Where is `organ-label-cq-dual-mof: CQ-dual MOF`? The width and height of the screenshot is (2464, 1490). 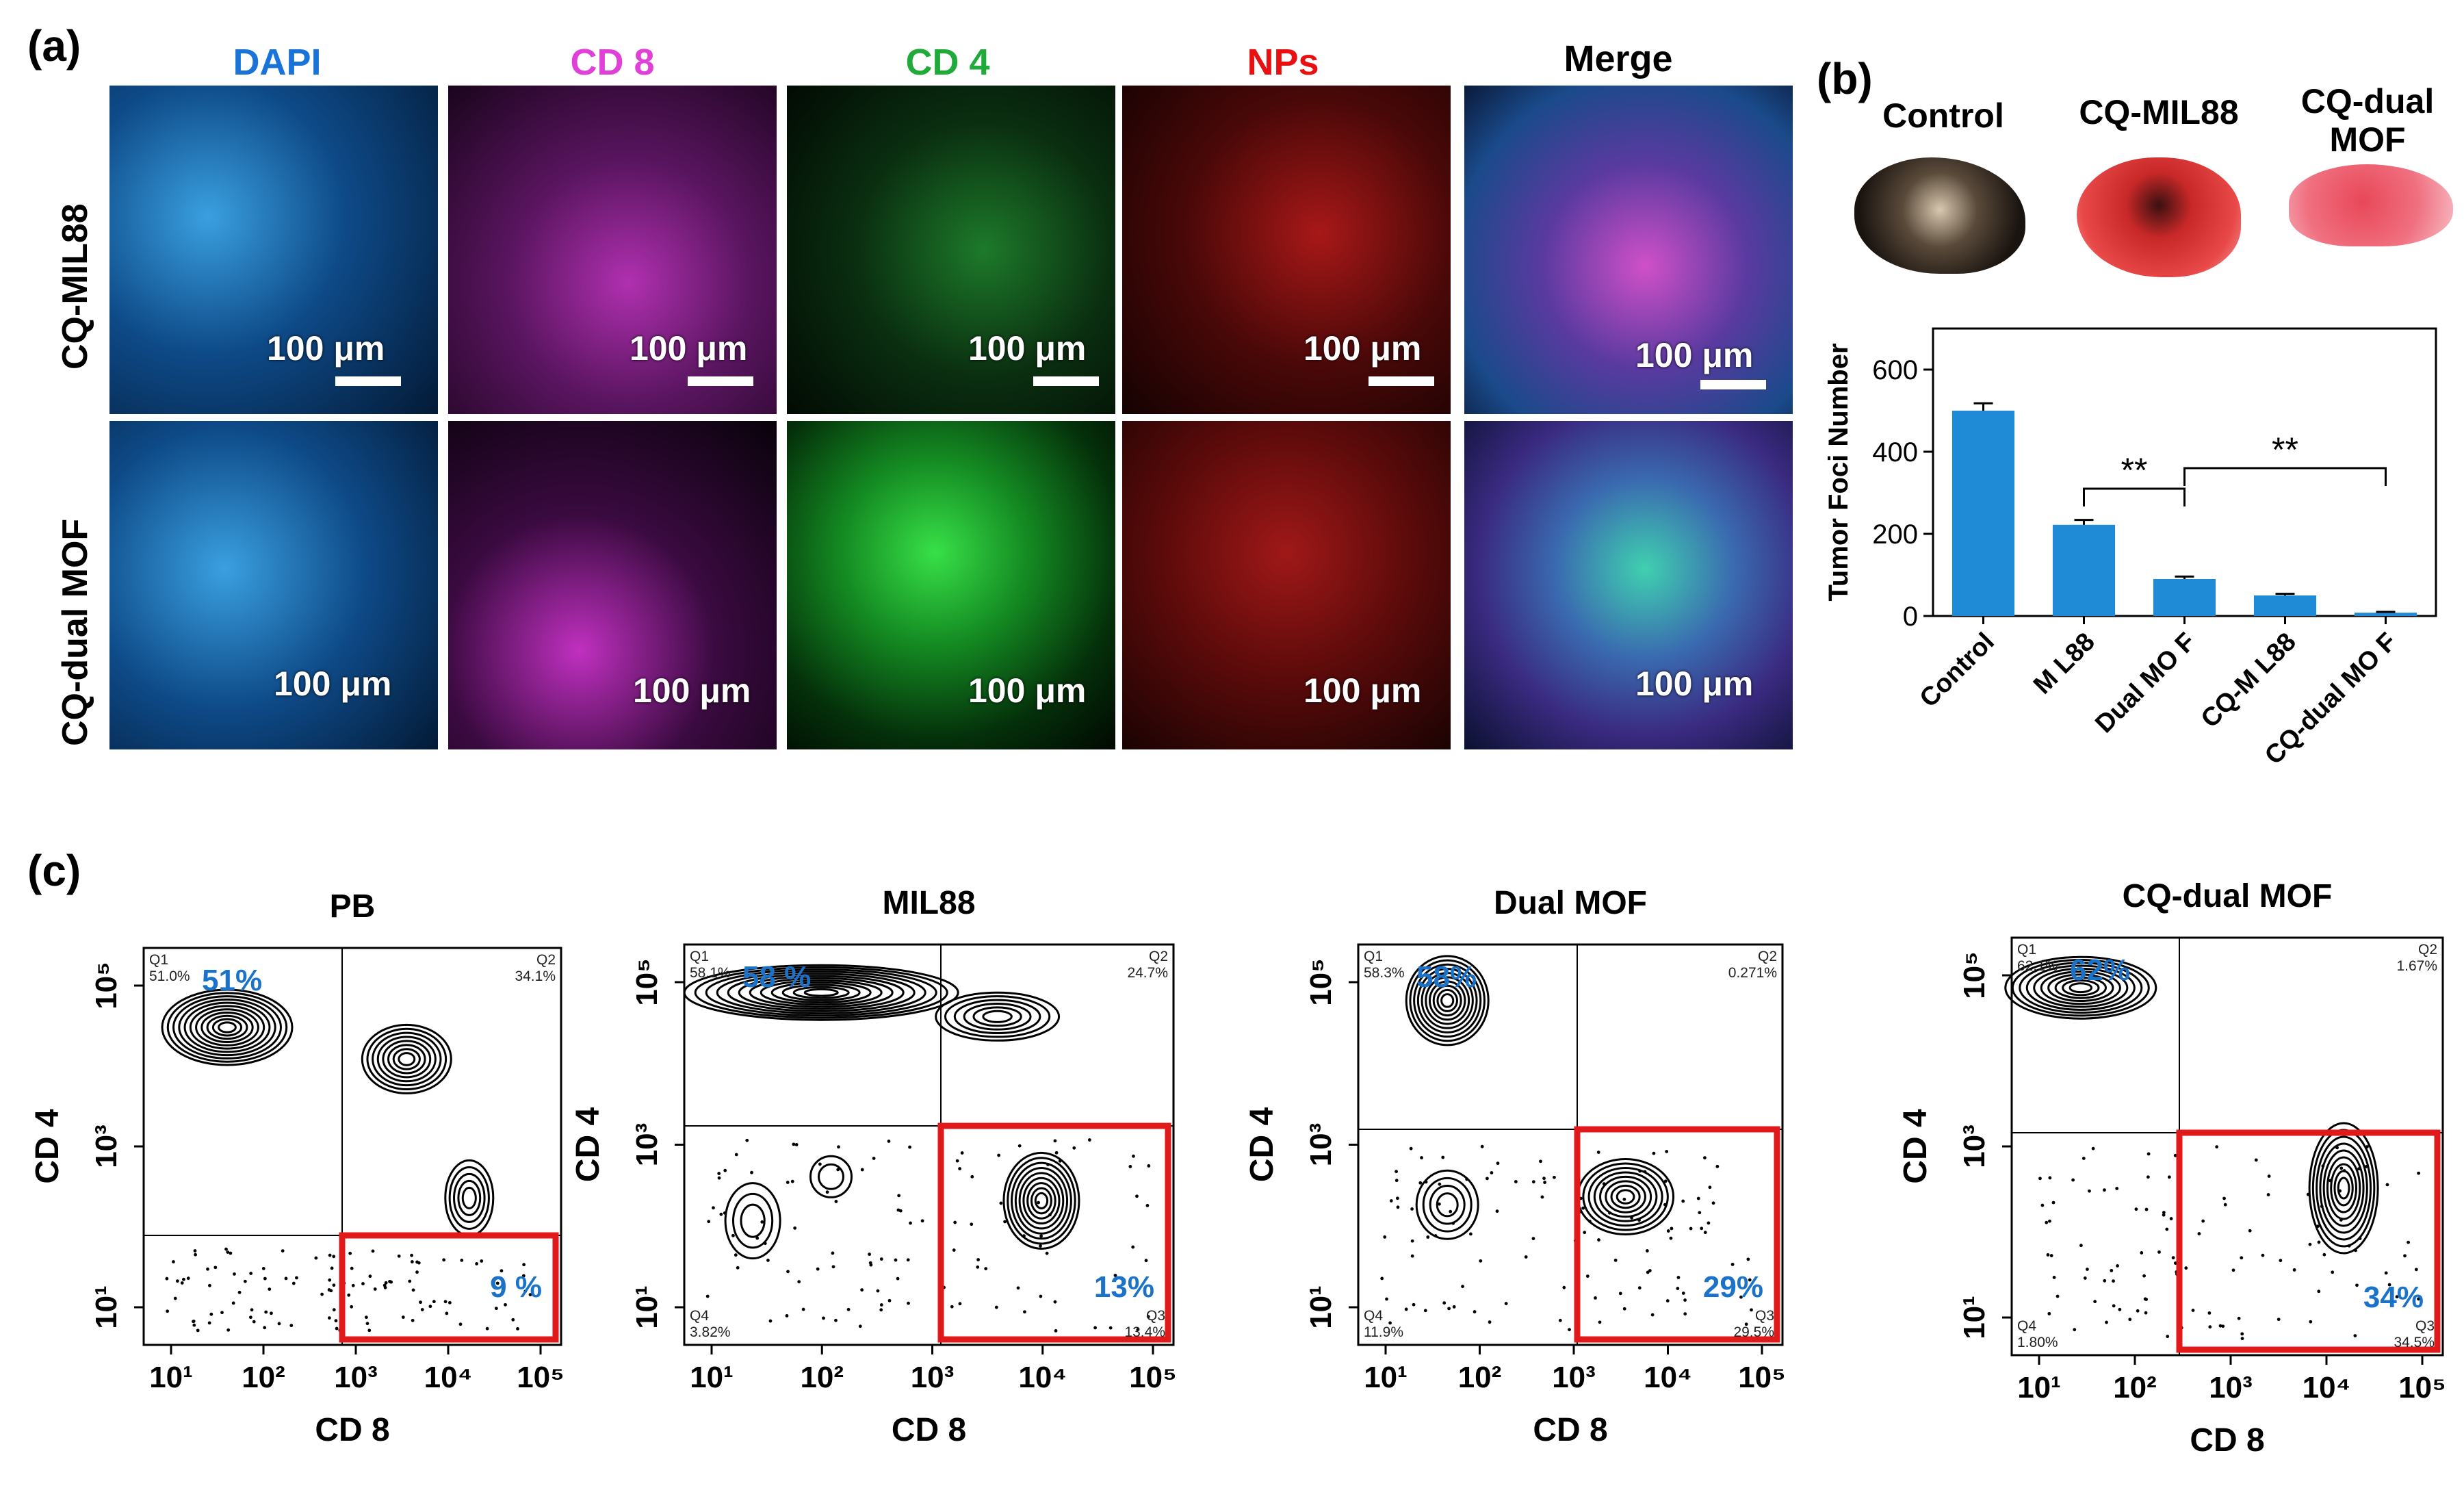 organ-label-cq-dual-mof: CQ-dual MOF is located at coordinates (2367, 121).